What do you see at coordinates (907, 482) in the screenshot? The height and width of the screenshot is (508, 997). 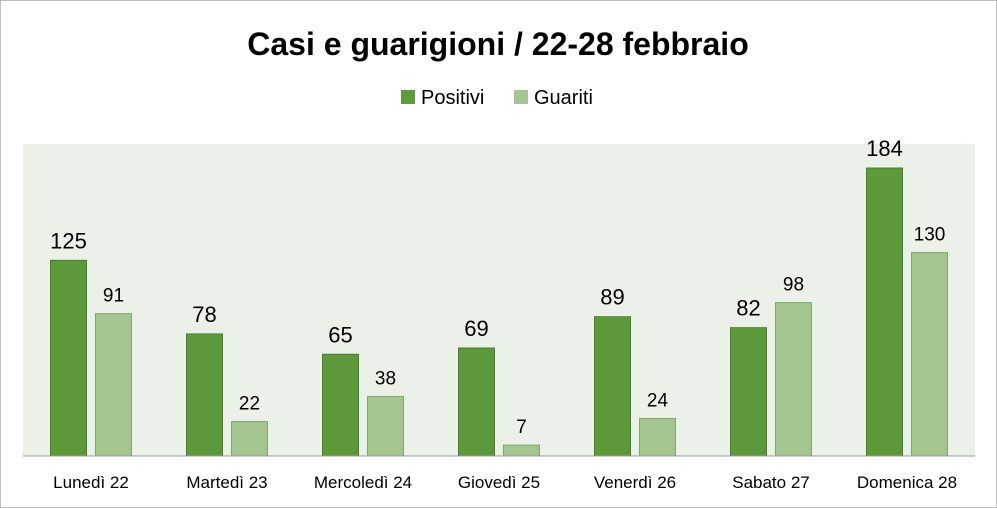 I see `x-tick-label-domenica-28: Domenica 28` at bounding box center [907, 482].